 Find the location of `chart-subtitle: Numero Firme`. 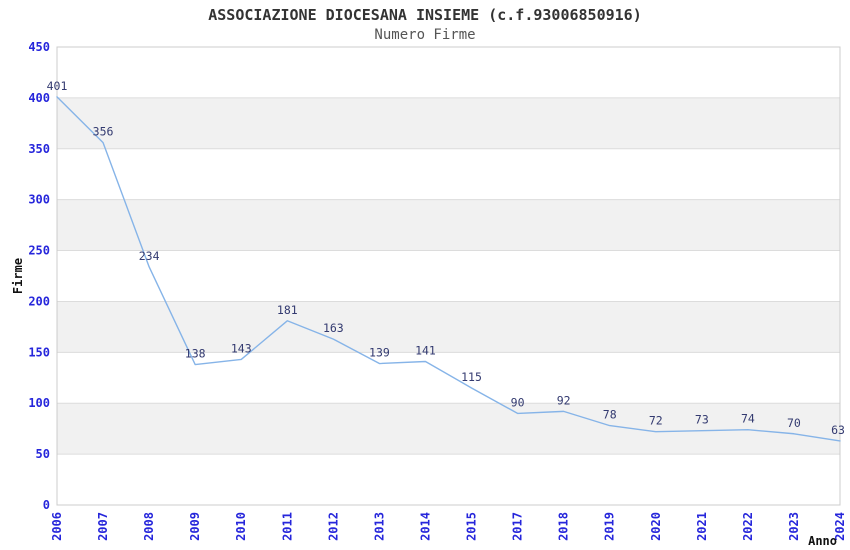

chart-subtitle: Numero Firme is located at coordinates (425, 35).